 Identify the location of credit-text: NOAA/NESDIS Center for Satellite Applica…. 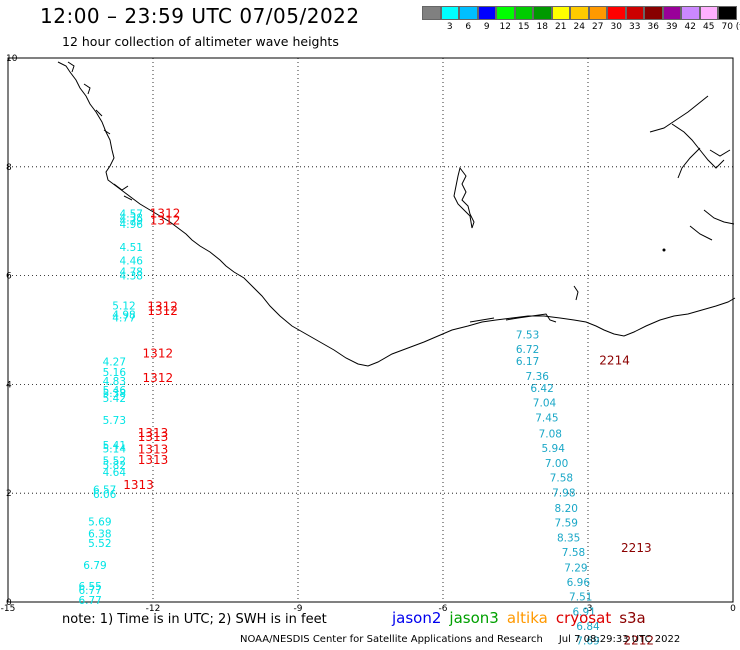
(391, 639).